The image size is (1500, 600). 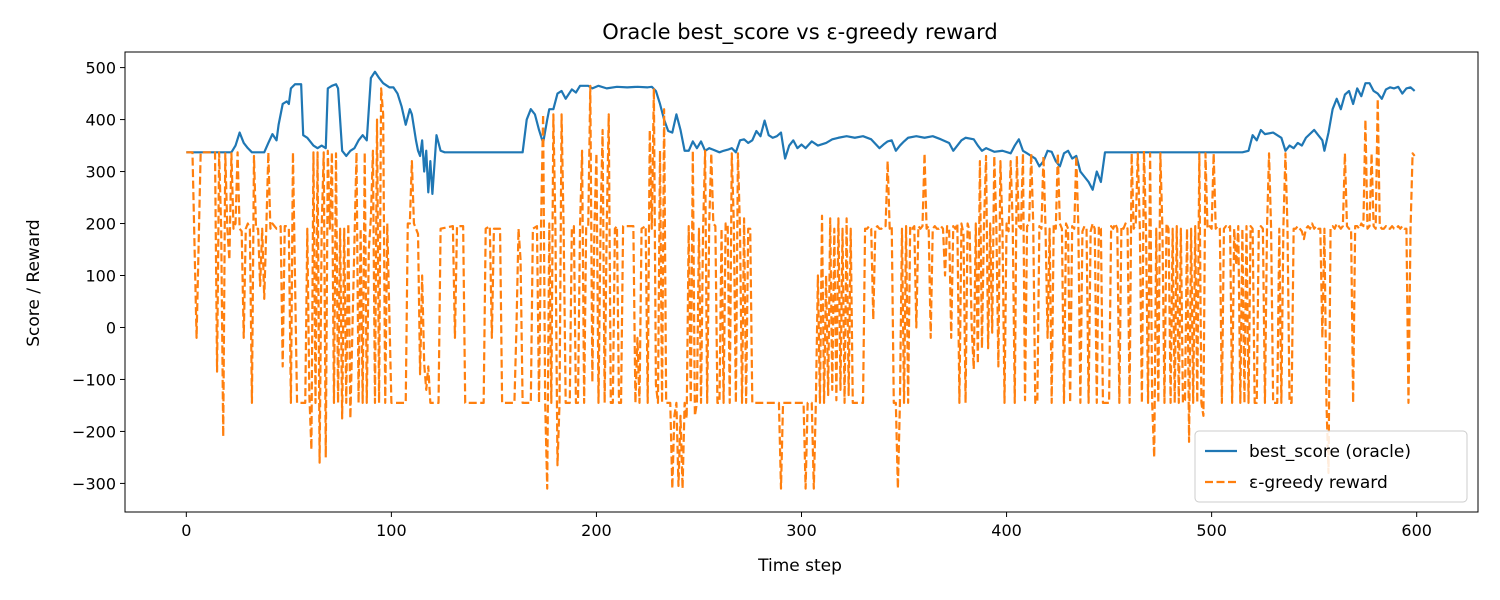 I want to click on y-axis-ticks: −300 −200 −100 0 100 200 300 400 500, so click(x=98, y=276).